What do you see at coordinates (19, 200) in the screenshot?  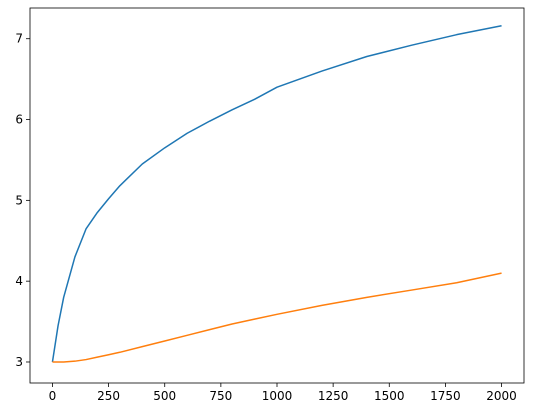 I see `y-tick-label: 5` at bounding box center [19, 200].